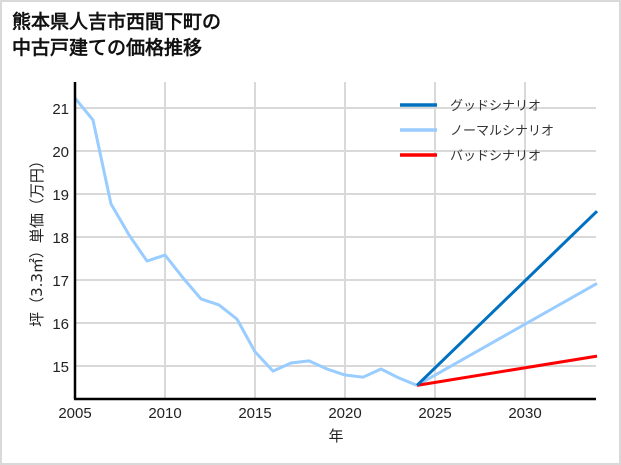  Describe the element at coordinates (164, 413) in the screenshot. I see `x-tick-label: 2010` at that location.